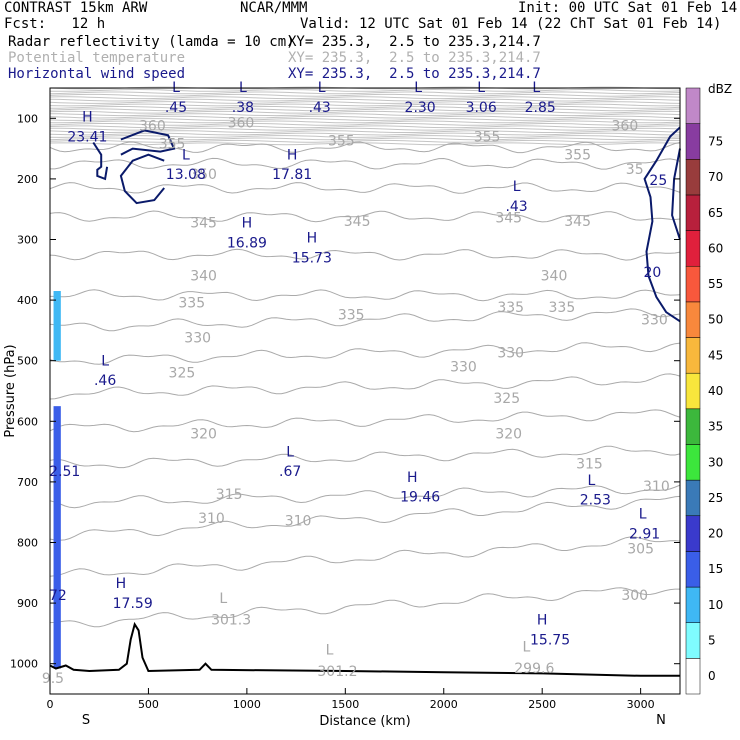 The image size is (740, 740). Describe the element at coordinates (247, 243) in the screenshot. I see `wind-label: 16.89` at that location.